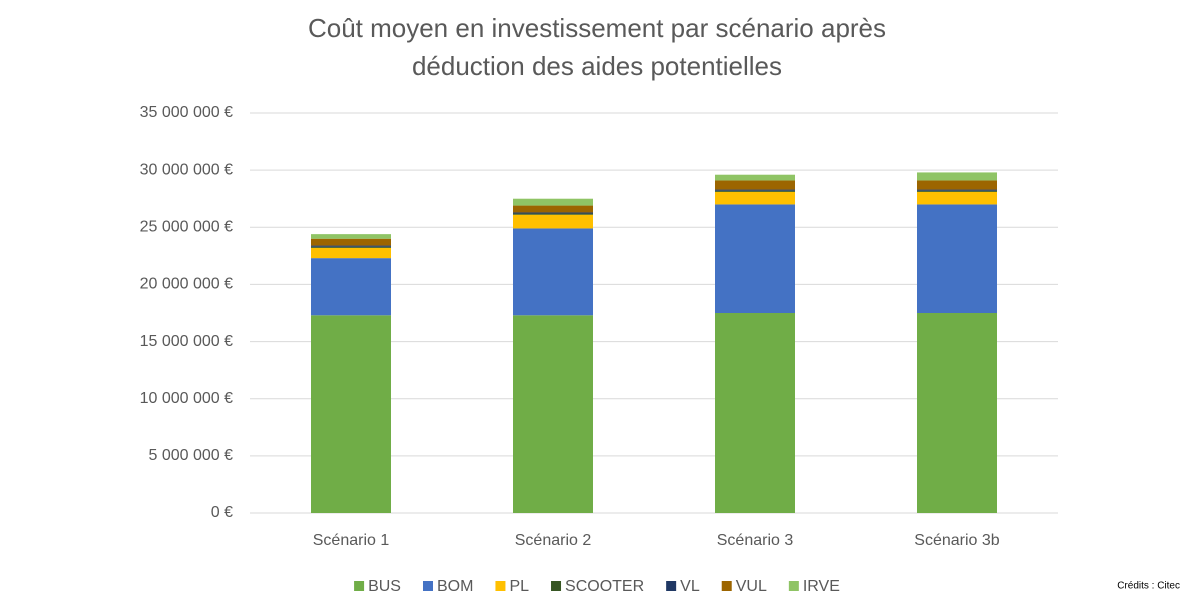  I want to click on chart-title: déduction des aides potentielles, so click(597, 66).